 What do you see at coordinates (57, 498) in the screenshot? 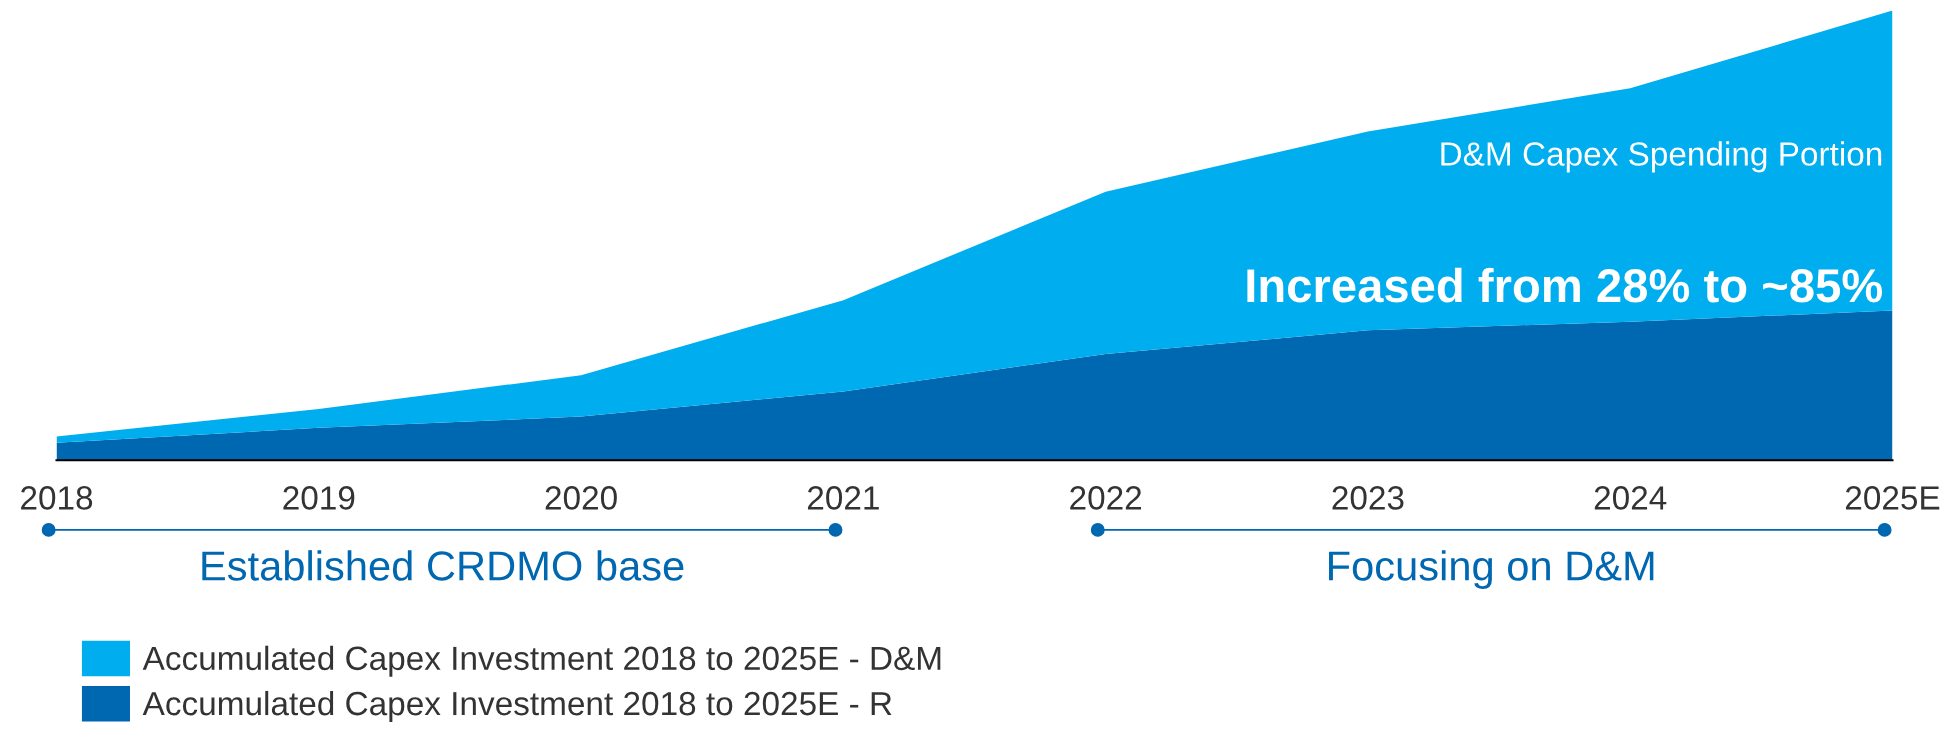
I see `x-tick-label: 2018` at bounding box center [57, 498].